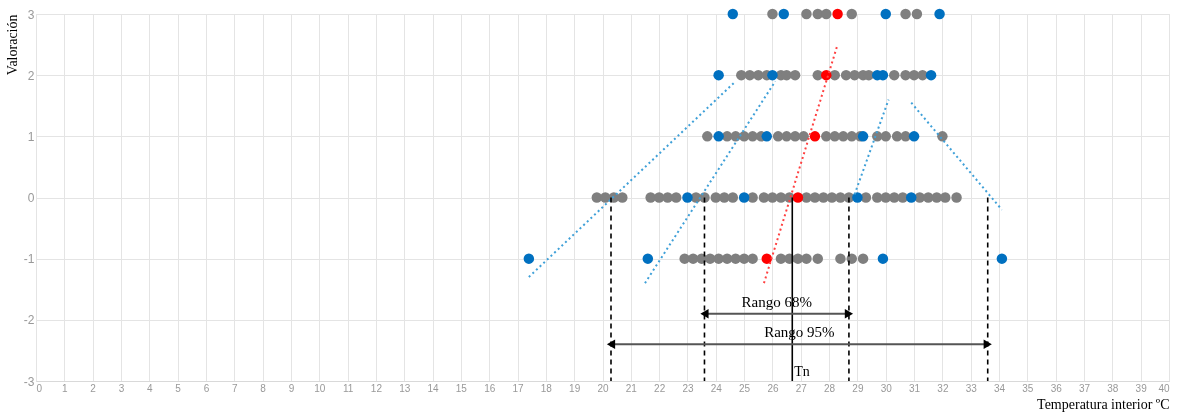 Image resolution: width=1194 pixels, height=416 pixels. What do you see at coordinates (631, 388) in the screenshot?
I see `x-tick-label: 21` at bounding box center [631, 388].